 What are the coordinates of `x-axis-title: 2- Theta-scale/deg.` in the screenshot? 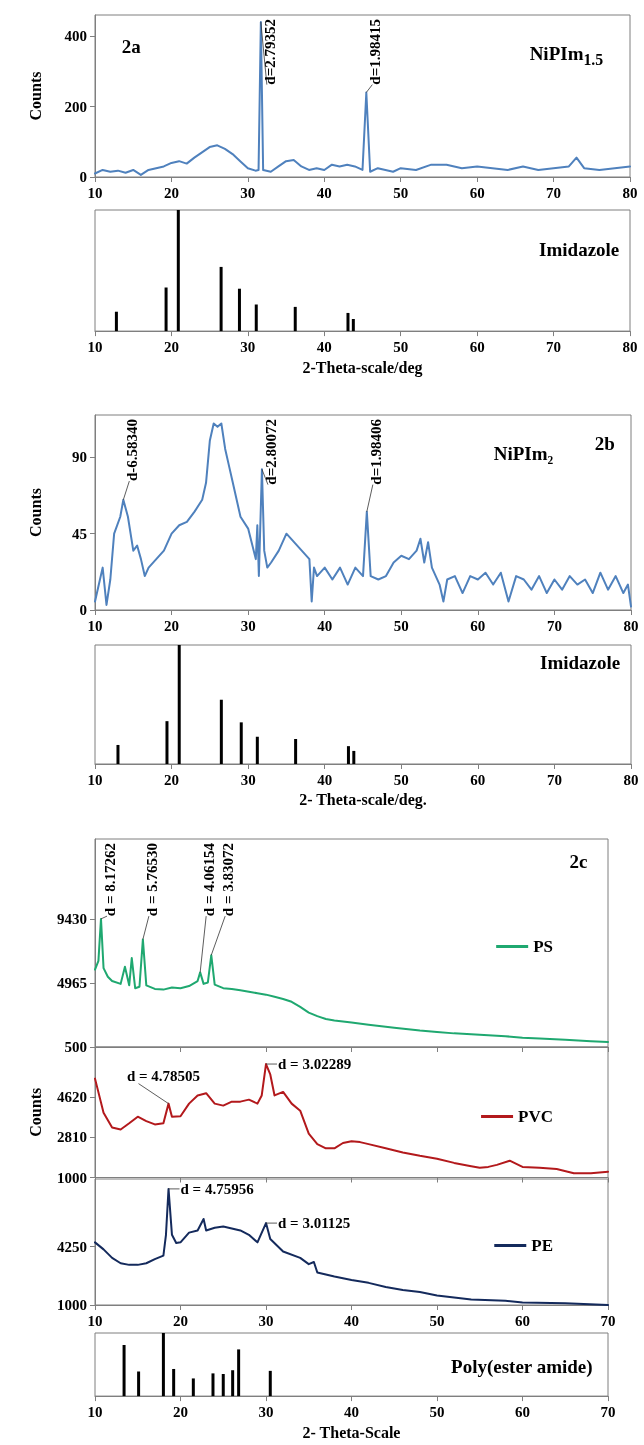 It's located at (363, 800).